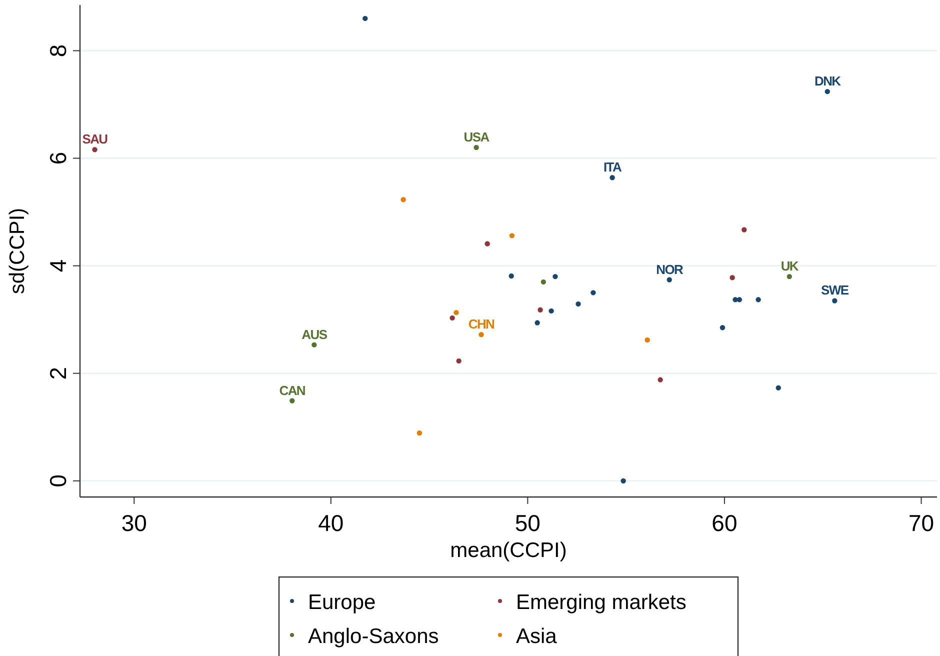 The height and width of the screenshot is (656, 940). What do you see at coordinates (58, 265) in the screenshot?
I see `y-tick-label: 4` at bounding box center [58, 265].